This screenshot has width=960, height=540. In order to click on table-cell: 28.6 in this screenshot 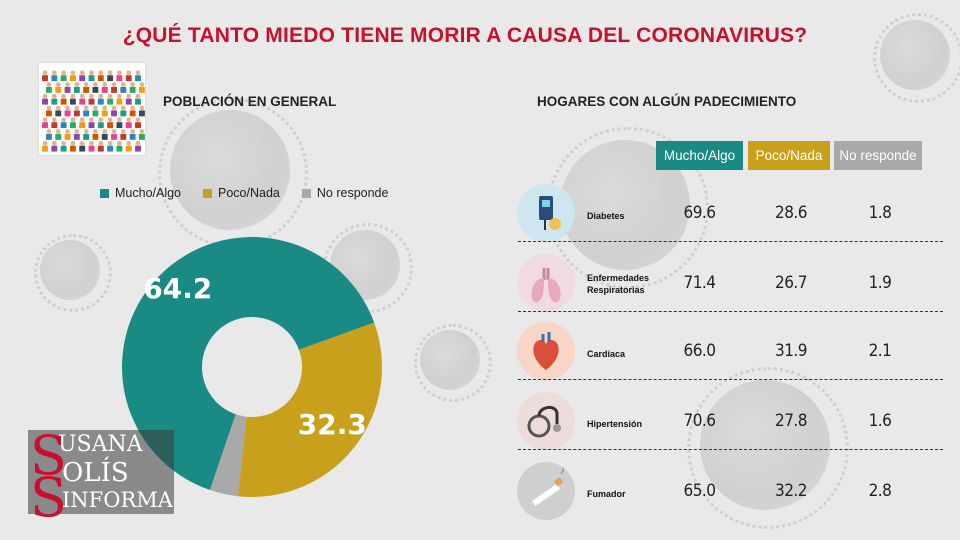, I will do `click(791, 213)`.